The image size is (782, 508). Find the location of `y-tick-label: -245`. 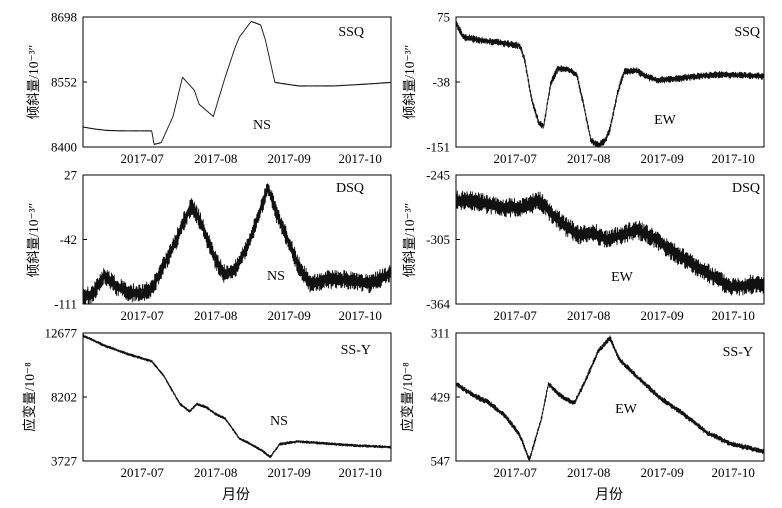

y-tick-label: -245 is located at coordinates (438, 175).